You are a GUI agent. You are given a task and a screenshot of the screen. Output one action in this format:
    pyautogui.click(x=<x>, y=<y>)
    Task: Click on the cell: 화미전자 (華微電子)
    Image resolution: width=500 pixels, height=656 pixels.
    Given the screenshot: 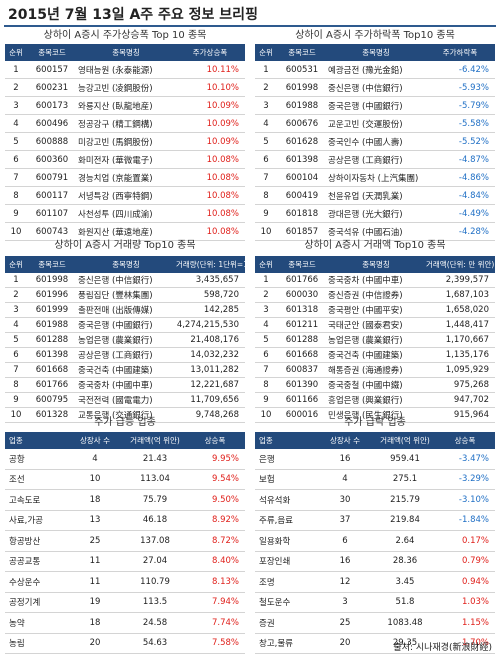 What is the action you would take?
    pyautogui.click(x=126, y=159)
    